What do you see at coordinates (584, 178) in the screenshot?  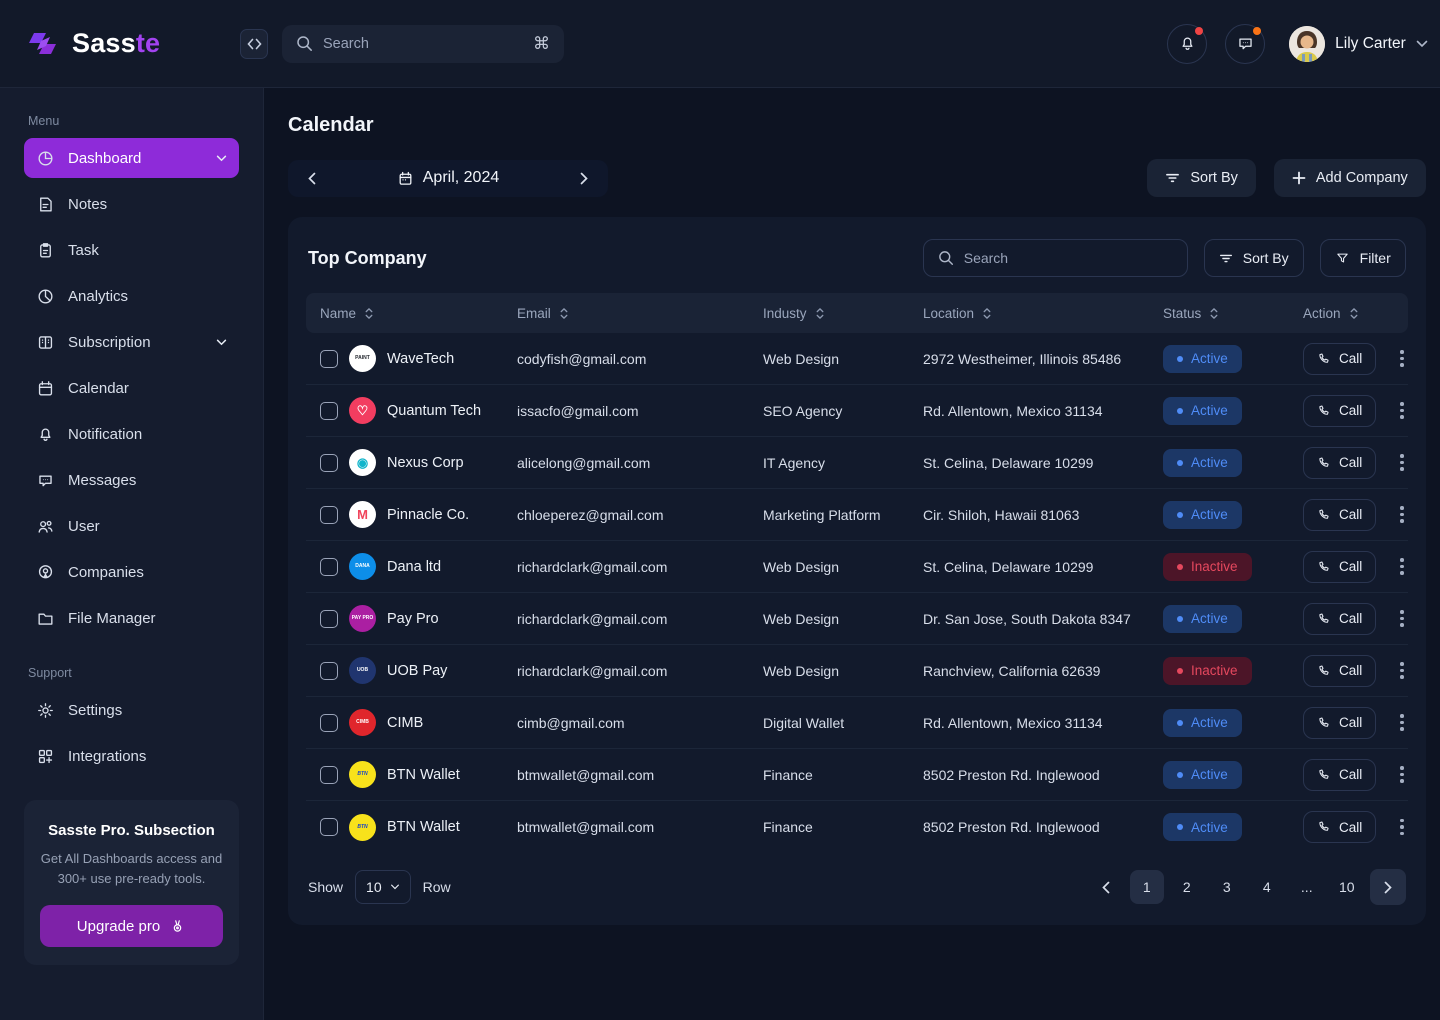 I see `next-month-button` at bounding box center [584, 178].